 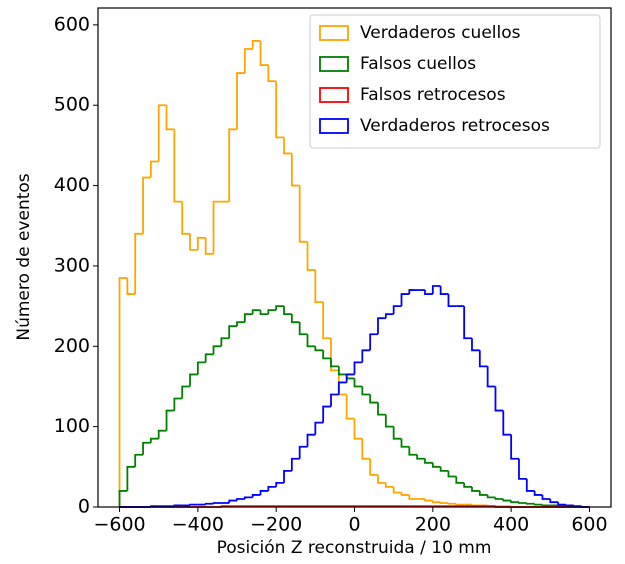 What do you see at coordinates (440, 33) in the screenshot?
I see `legend-label: Verdaderos cuellos` at bounding box center [440, 33].